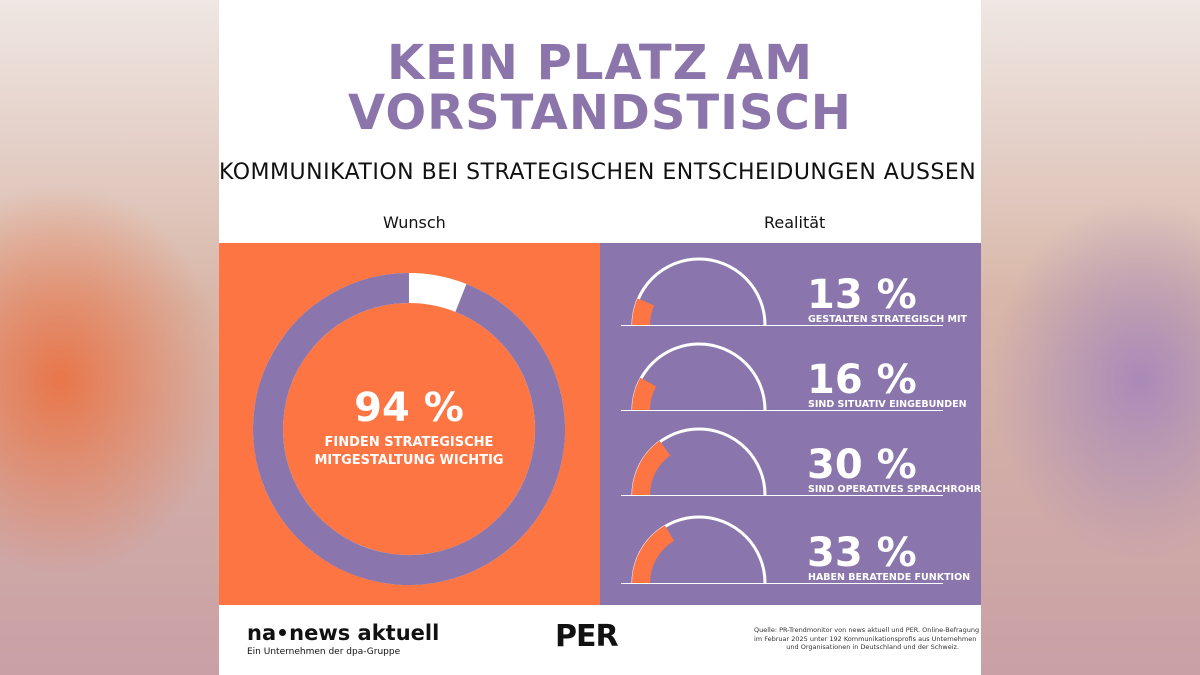 This screenshot has height=675, width=1200. Describe the element at coordinates (324, 652) in the screenshot. I see `na-tagline: Ein Unternehmen der dpa-Gruppe` at that location.